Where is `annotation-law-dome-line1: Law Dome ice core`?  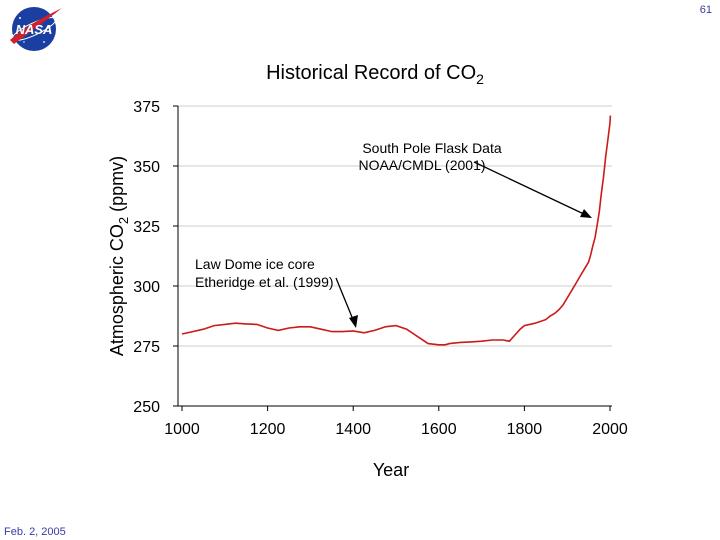 annotation-law-dome-line1: Law Dome ice core is located at coordinates (255, 264).